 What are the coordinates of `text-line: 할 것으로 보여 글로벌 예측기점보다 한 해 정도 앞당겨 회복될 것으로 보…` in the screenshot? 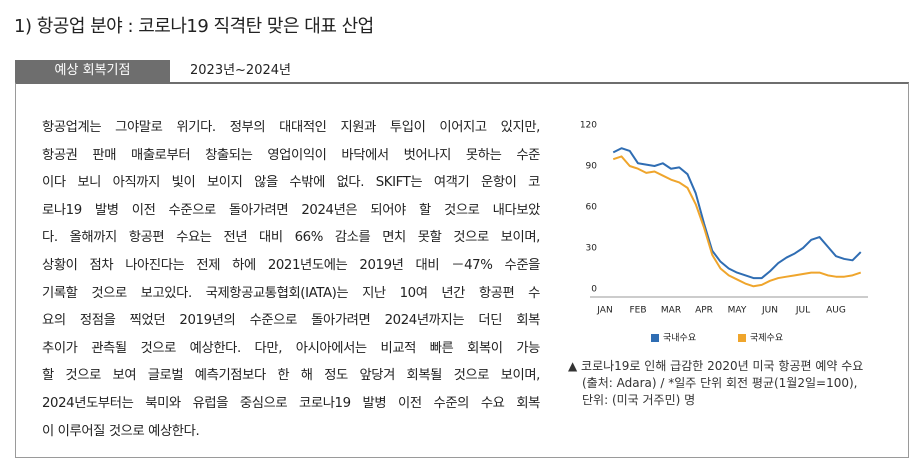 It's located at (291, 376).